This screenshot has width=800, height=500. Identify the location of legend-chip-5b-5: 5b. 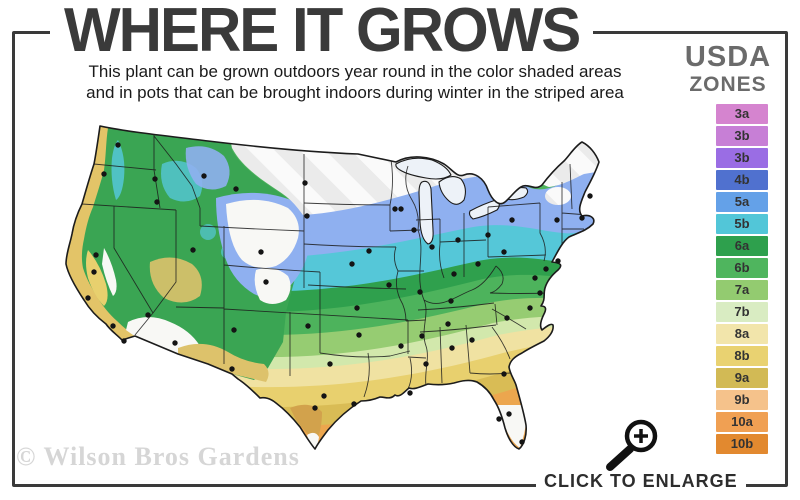
(742, 224).